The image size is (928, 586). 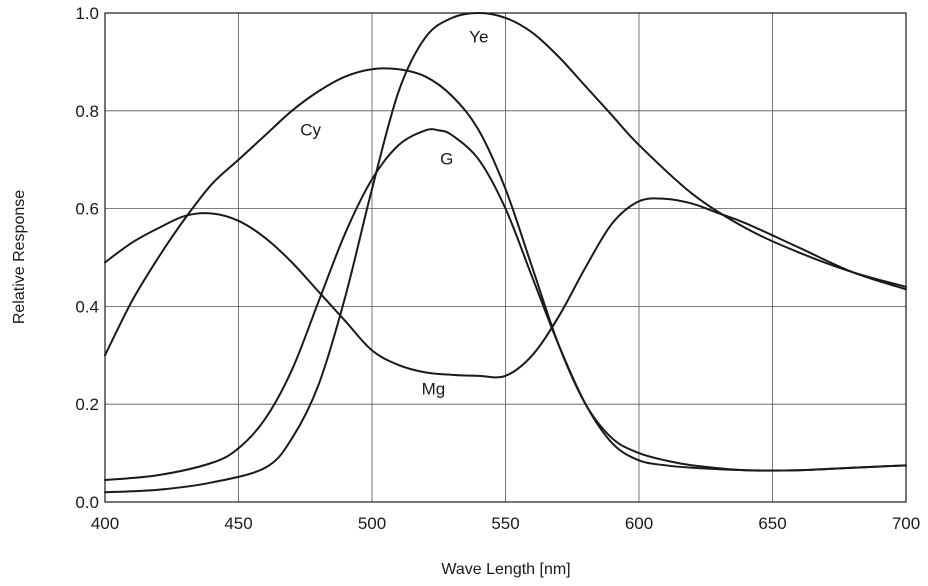 I want to click on x-tick-label-450: 450, so click(x=238, y=523).